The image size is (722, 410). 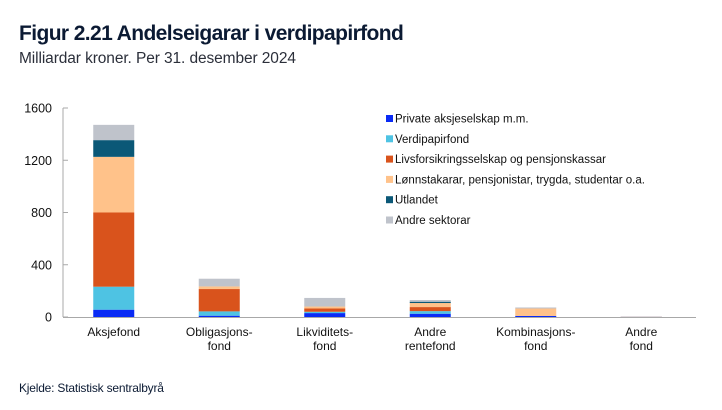 I want to click on y-axis: 0 400 800 1200 1600, so click(x=46, y=213).